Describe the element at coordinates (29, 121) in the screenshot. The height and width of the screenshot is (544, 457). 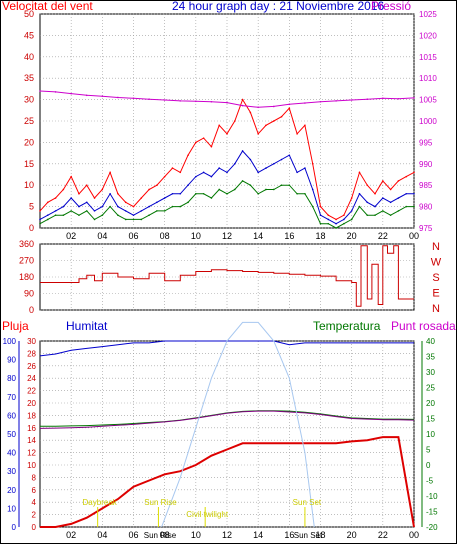
I see `y-left-tick-label: 25` at that location.